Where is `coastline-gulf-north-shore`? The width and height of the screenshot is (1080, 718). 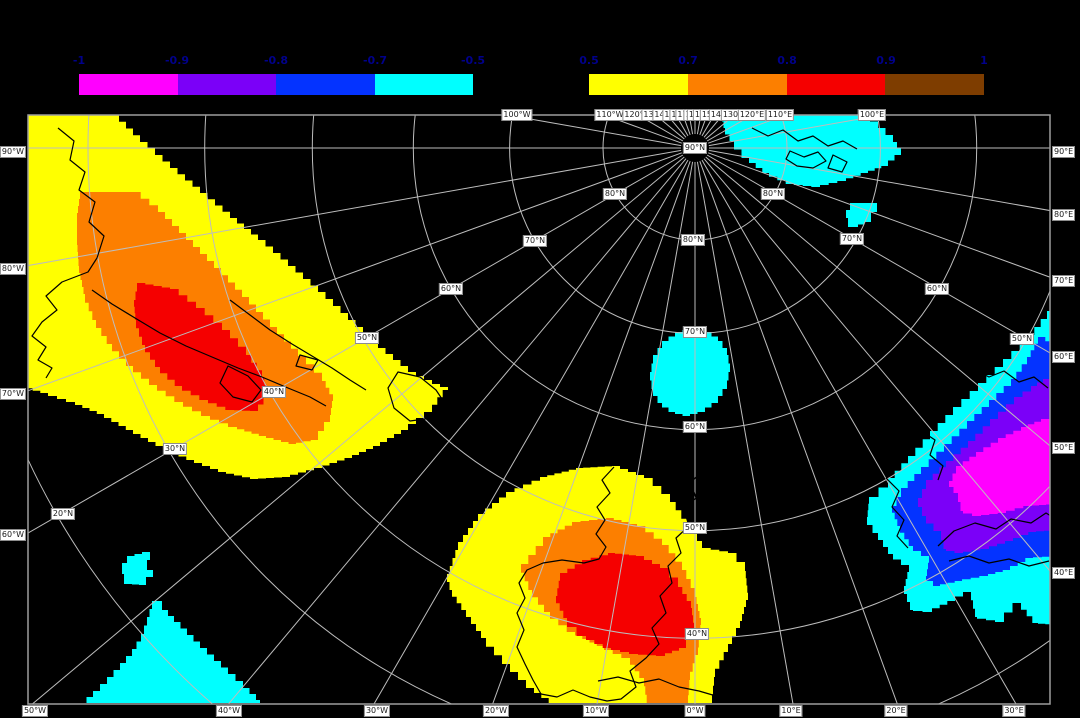 coastline-gulf-north-shore is located at coordinates (298, 345).